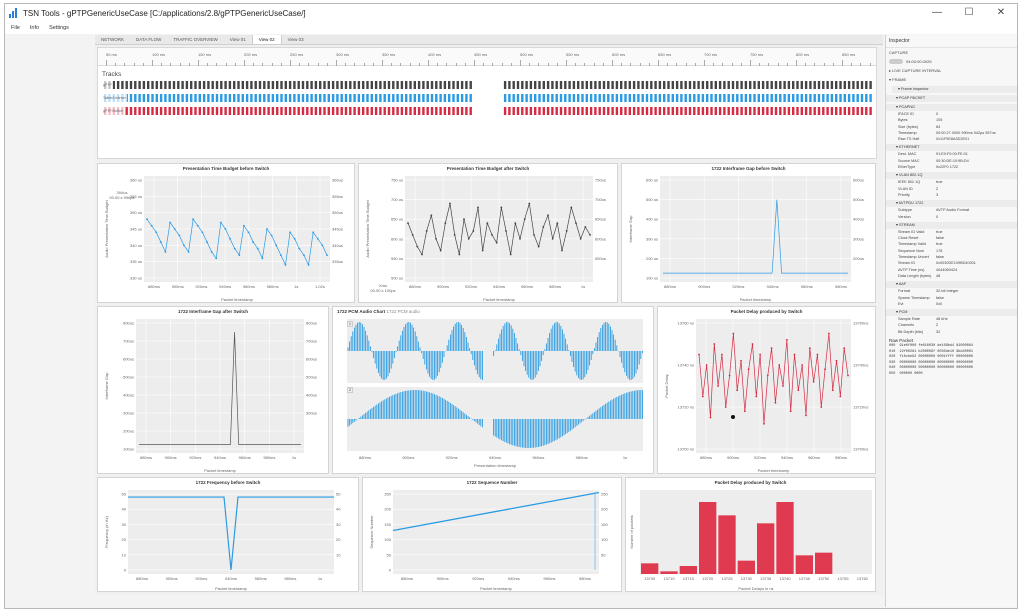 The height and width of the screenshot is (613, 1022). What do you see at coordinates (311, 359) in the screenshot?
I see `y2-tick-label: 600us` at bounding box center [311, 359].